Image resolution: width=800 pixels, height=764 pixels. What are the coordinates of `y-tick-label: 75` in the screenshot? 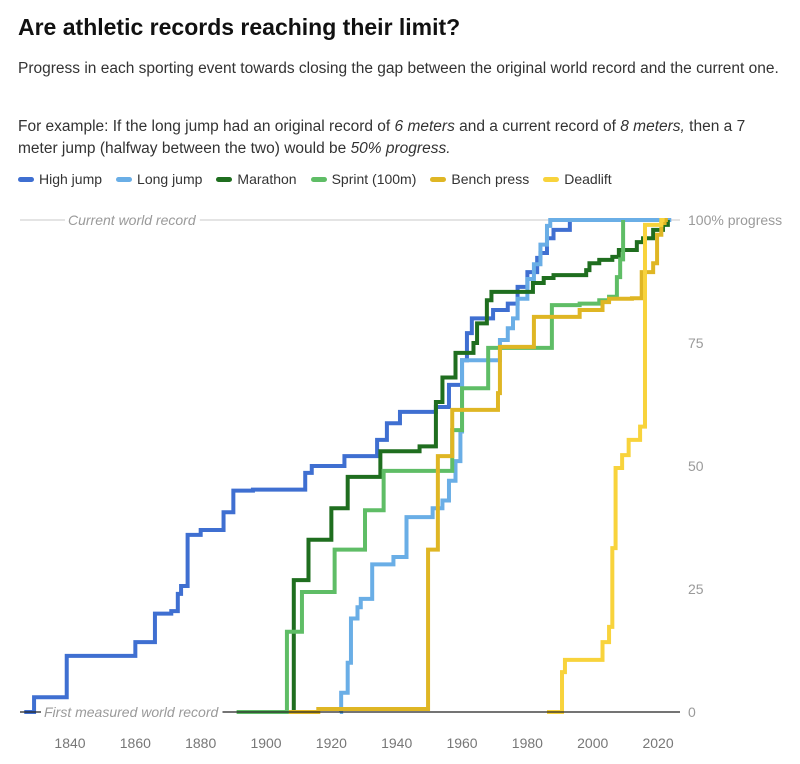 It's located at (696, 343).